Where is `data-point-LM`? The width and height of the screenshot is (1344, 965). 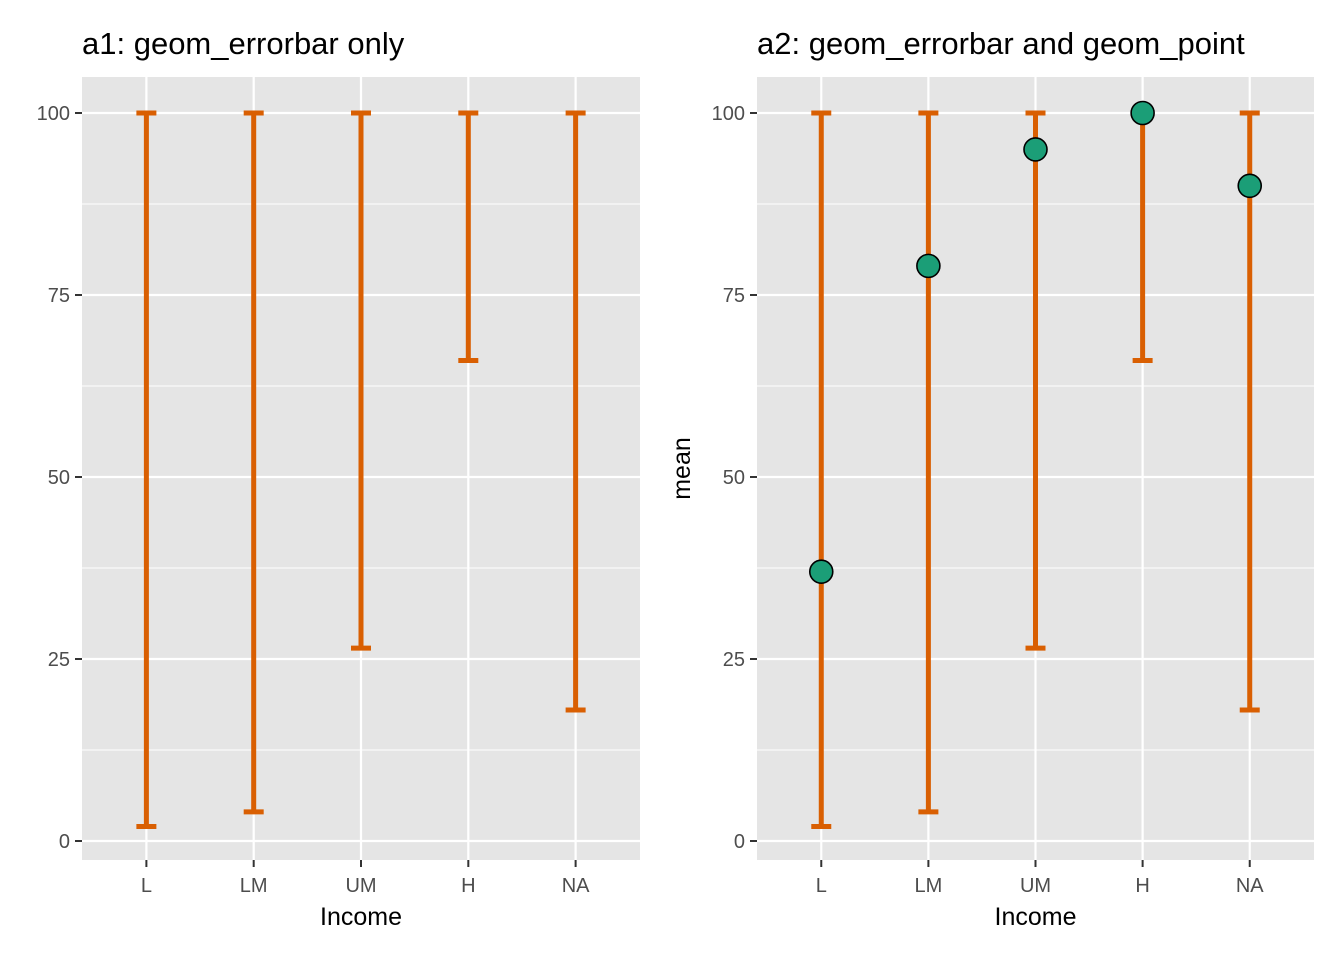
data-point-LM is located at coordinates (928, 266).